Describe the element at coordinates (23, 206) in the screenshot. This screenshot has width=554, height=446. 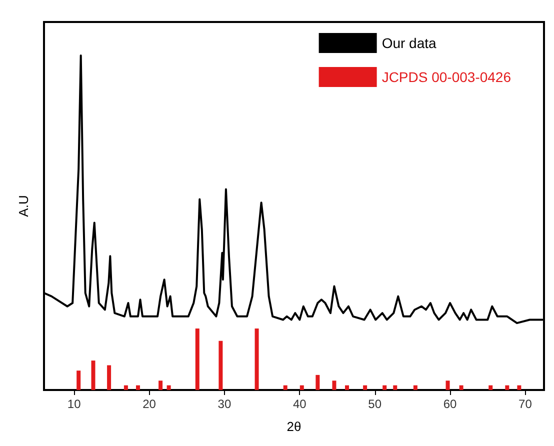
I see `y-axis-title: A.U` at that location.